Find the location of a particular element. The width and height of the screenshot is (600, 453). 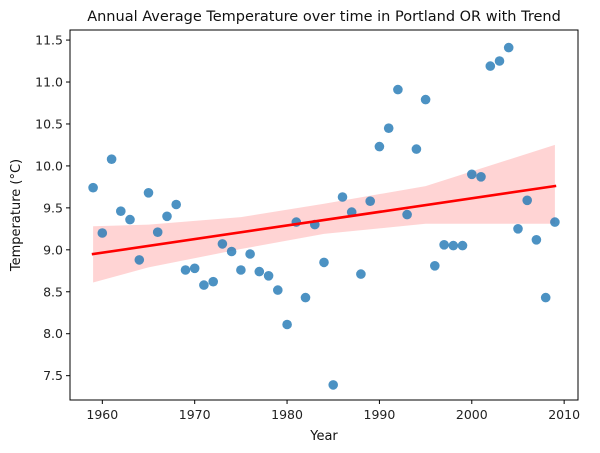

x-tick-label: 2000 is located at coordinates (472, 414).